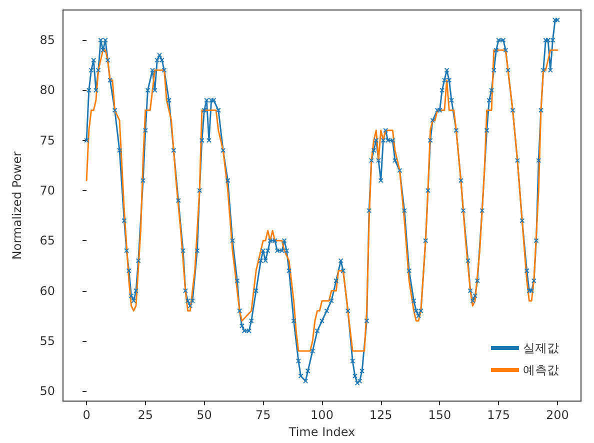 Image resolution: width=594 pixels, height=443 pixels. Describe the element at coordinates (440, 415) in the screenshot. I see `x-tick-label: 150` at that location.